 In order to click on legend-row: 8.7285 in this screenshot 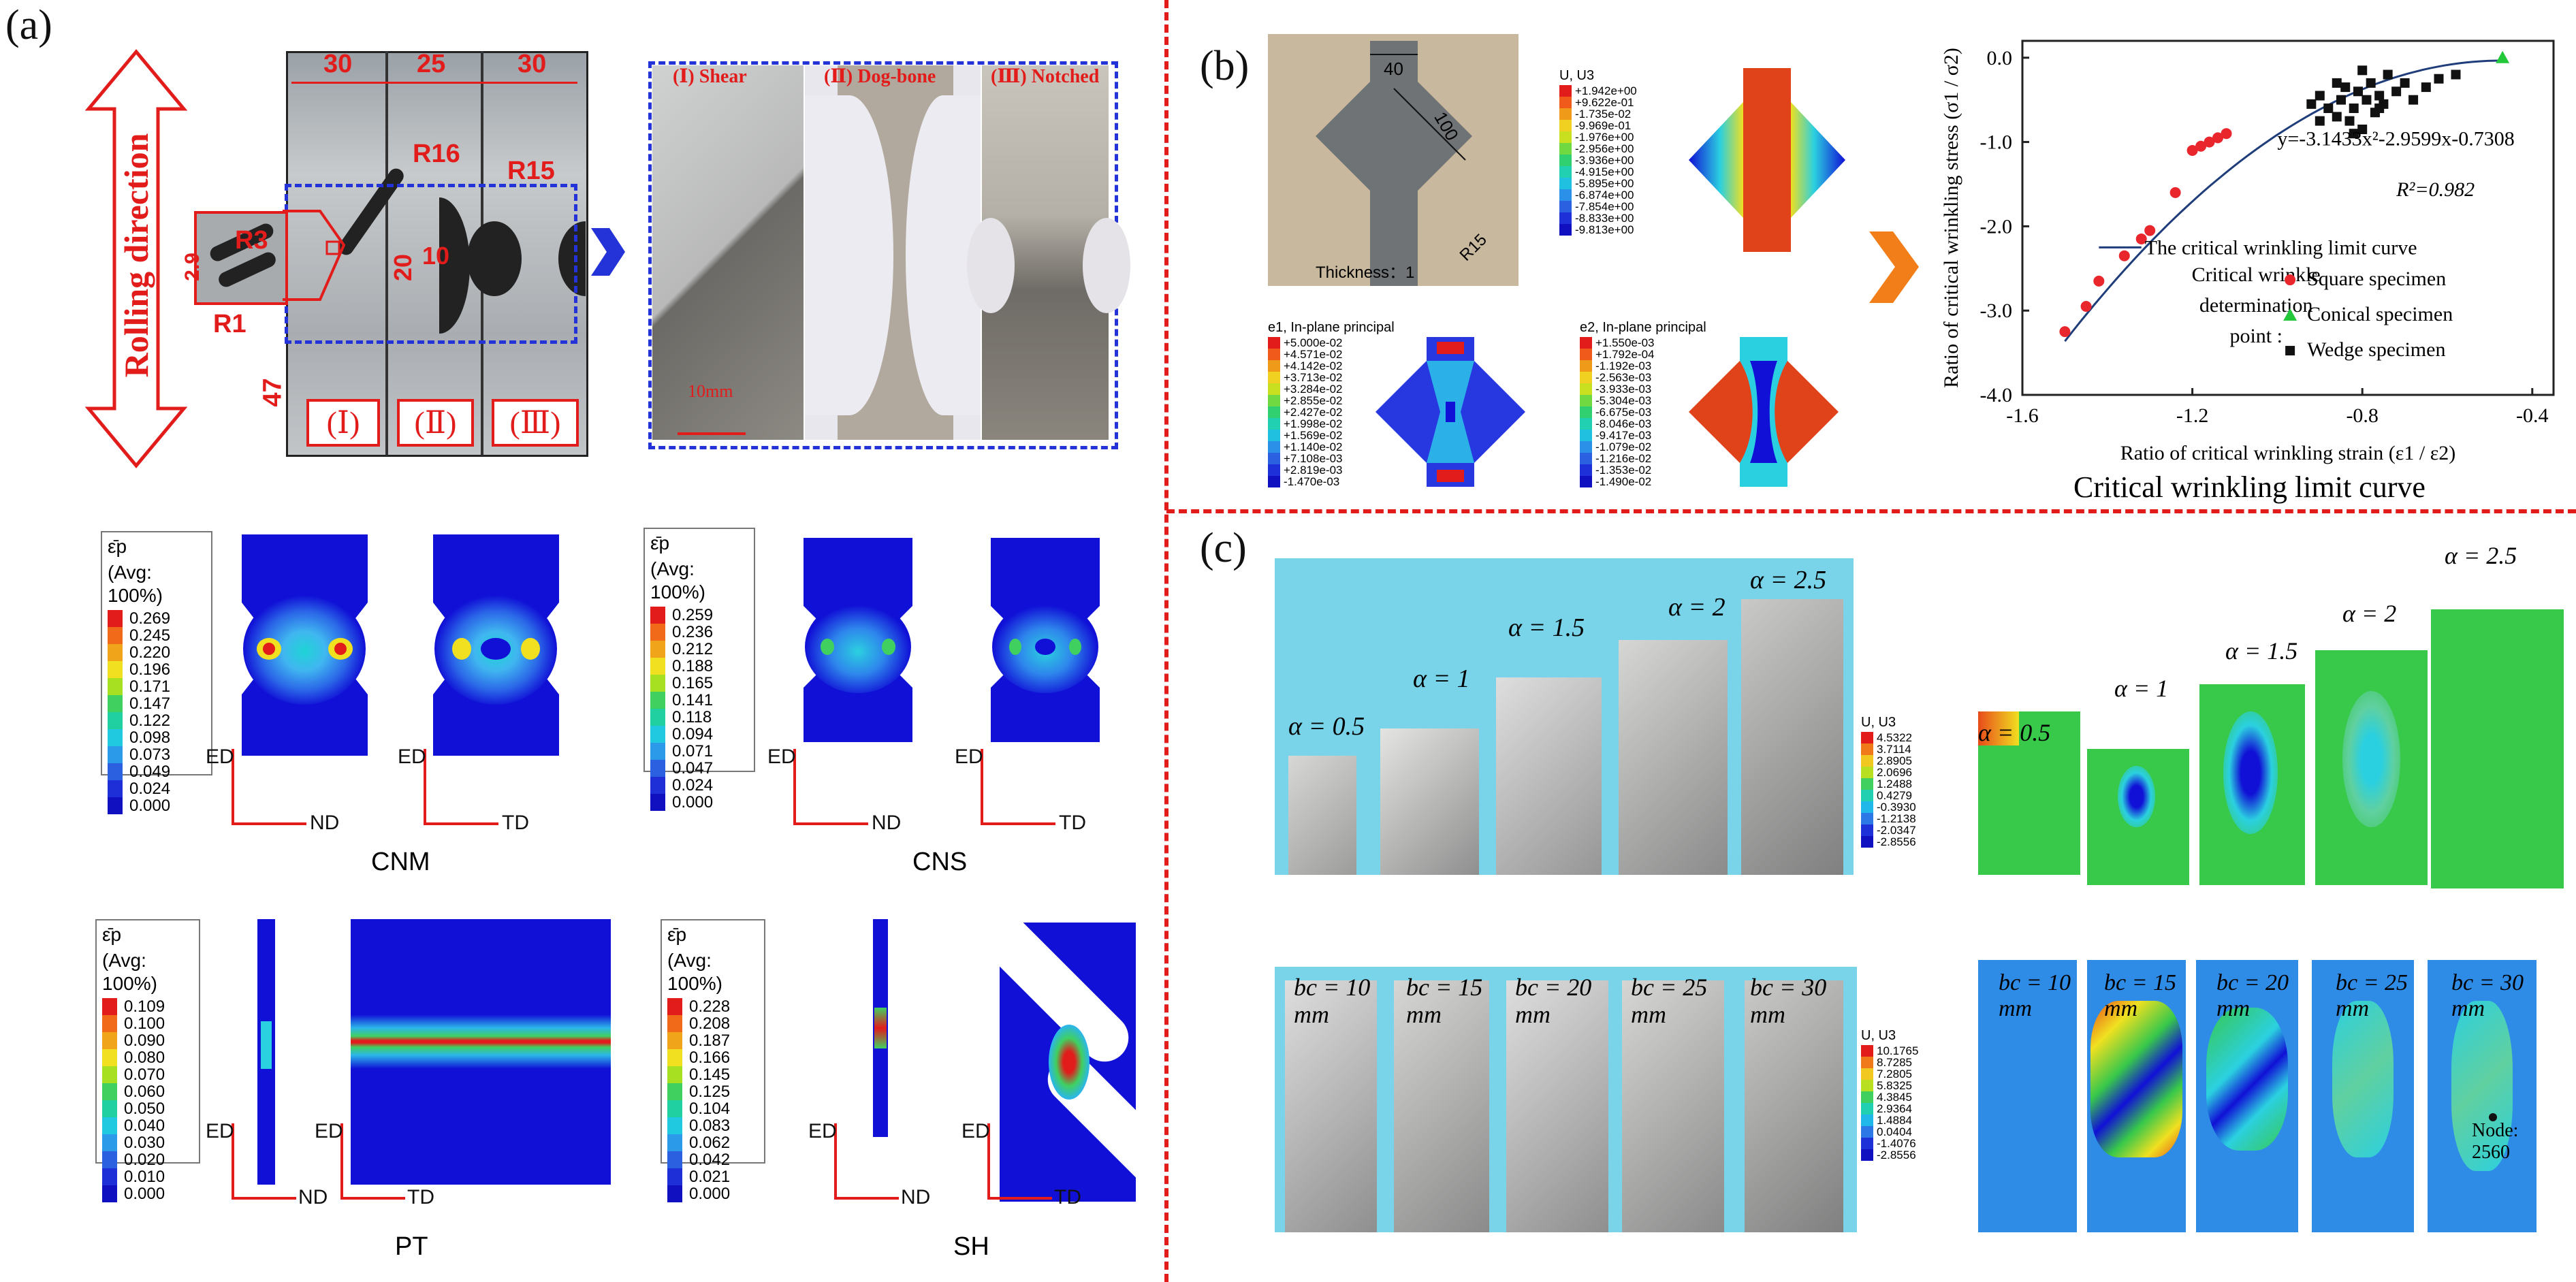, I will do `click(1889, 1062)`.